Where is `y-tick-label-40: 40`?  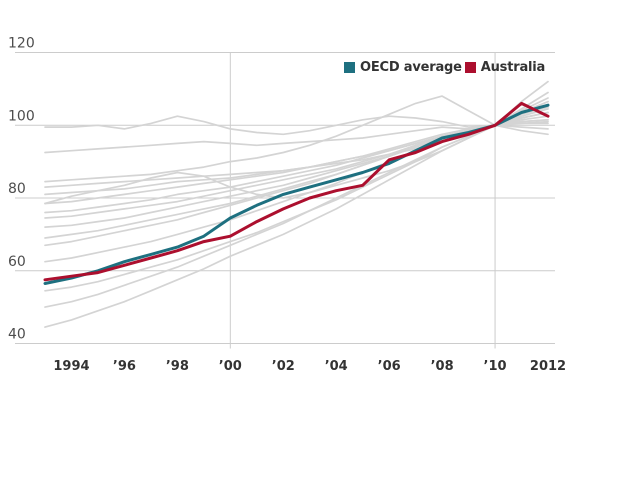
y-tick-label-40: 40 is located at coordinates (17, 335).